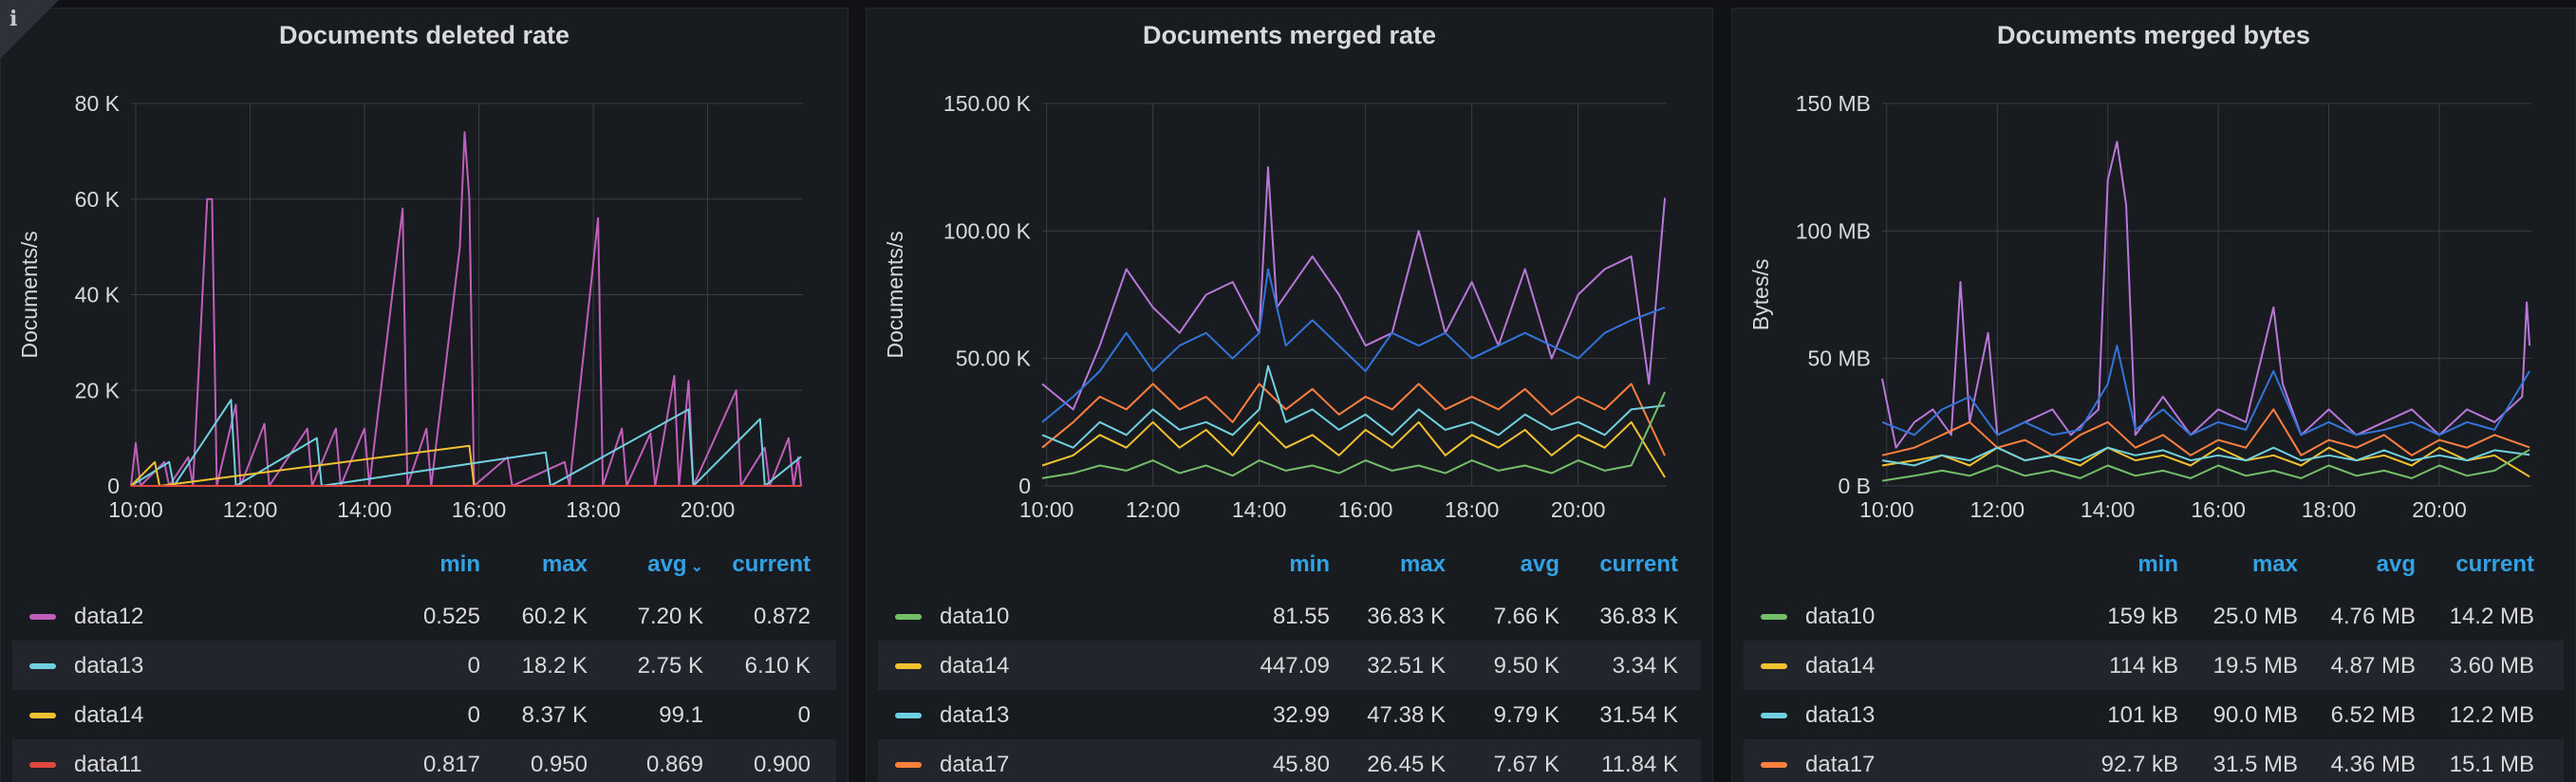 Image resolution: width=2576 pixels, height=782 pixels. What do you see at coordinates (670, 616) in the screenshot?
I see `legend-value-avg: 7.20 K` at bounding box center [670, 616].